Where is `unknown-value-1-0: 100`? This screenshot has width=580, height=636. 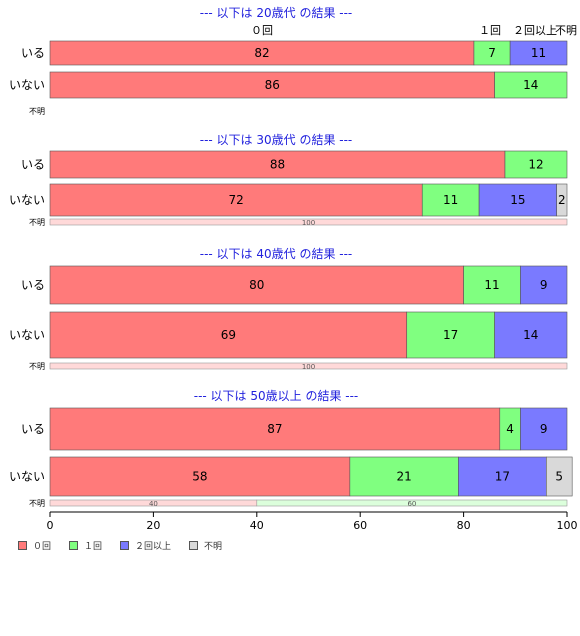 unknown-value-1-0: 100 is located at coordinates (308, 223).